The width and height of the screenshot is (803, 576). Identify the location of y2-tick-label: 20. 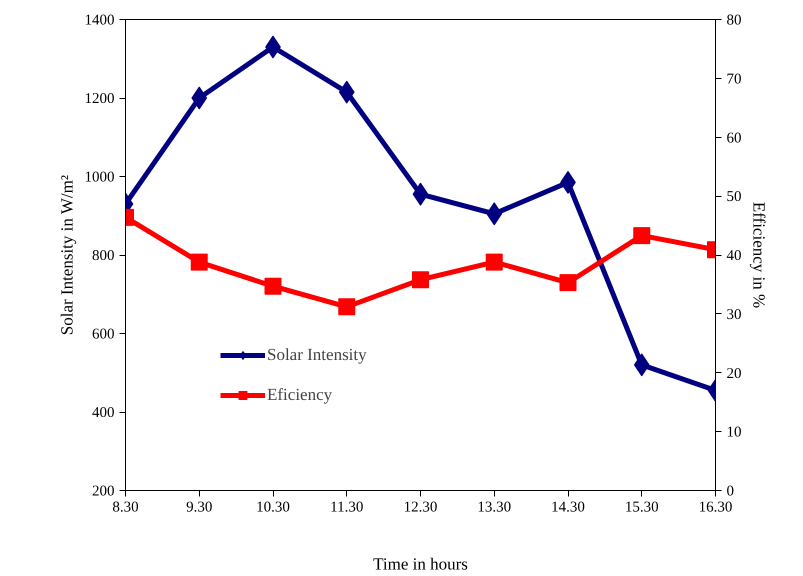
(734, 374).